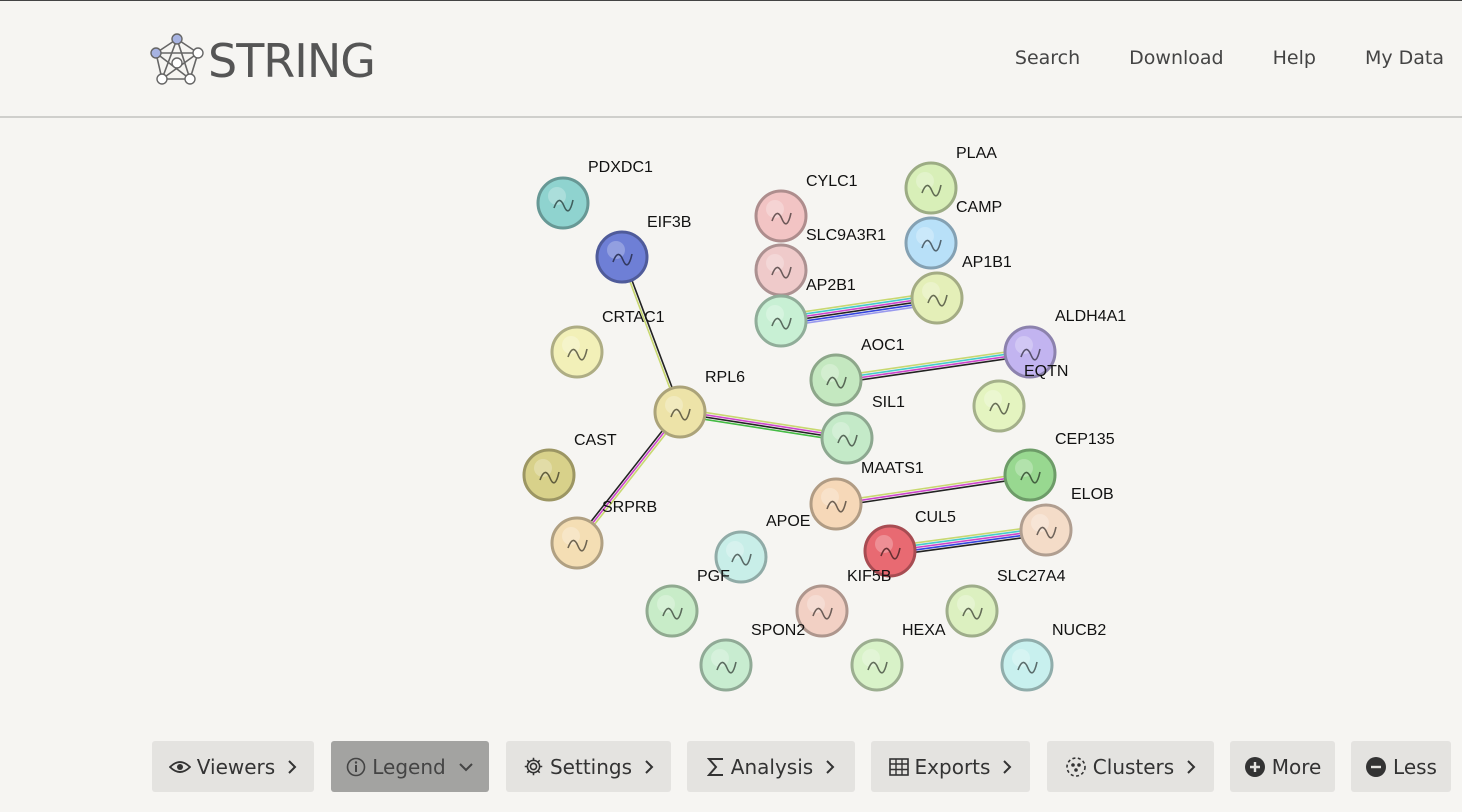 Image resolution: width=1462 pixels, height=812 pixels. Describe the element at coordinates (607, 344) in the screenshot. I see `node-crtac1: CRTAC1` at that location.